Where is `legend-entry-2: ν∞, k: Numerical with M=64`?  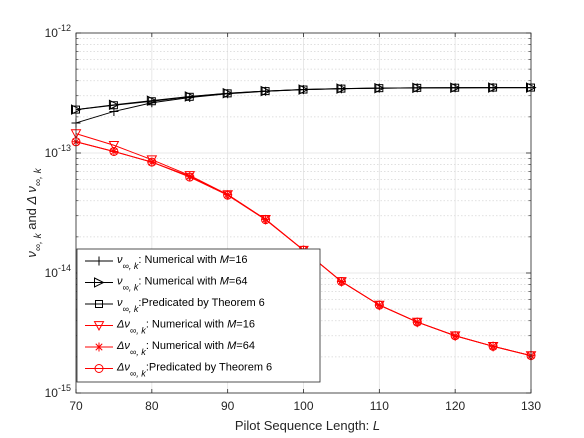 legend-entry-2: ν∞, k: Numerical with M=64 is located at coordinates (166, 284).